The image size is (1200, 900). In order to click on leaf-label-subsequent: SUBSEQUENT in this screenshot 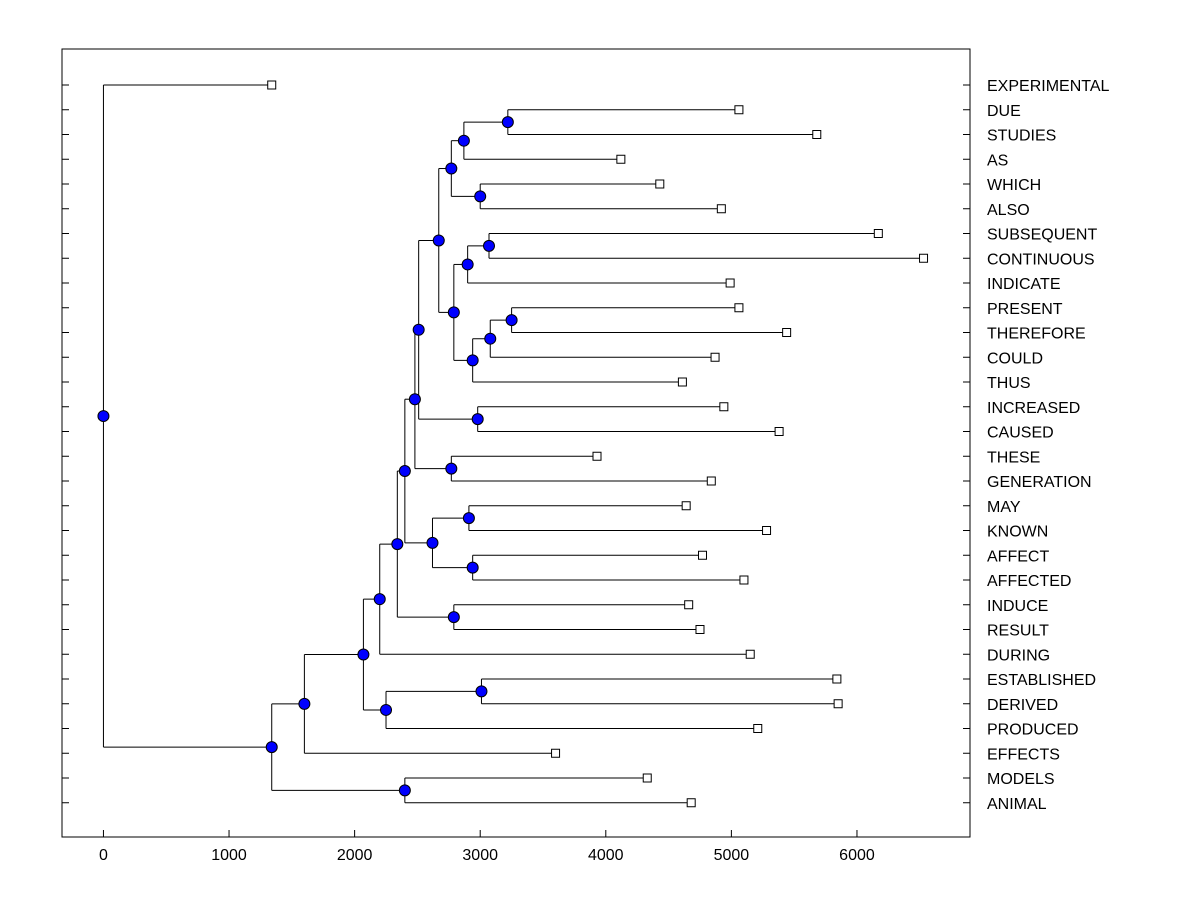, I will do `click(1042, 235)`.